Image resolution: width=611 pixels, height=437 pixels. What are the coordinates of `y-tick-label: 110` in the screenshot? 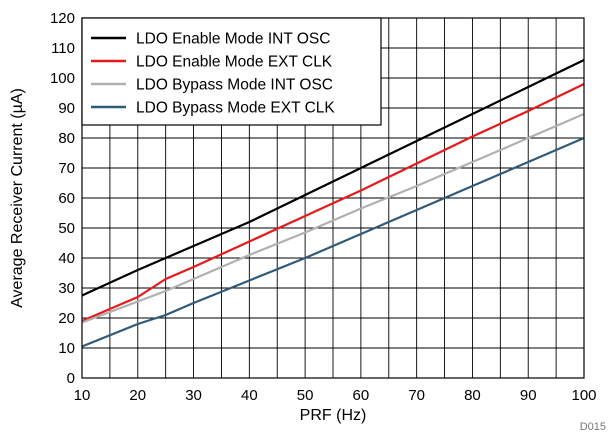 It's located at (63, 48).